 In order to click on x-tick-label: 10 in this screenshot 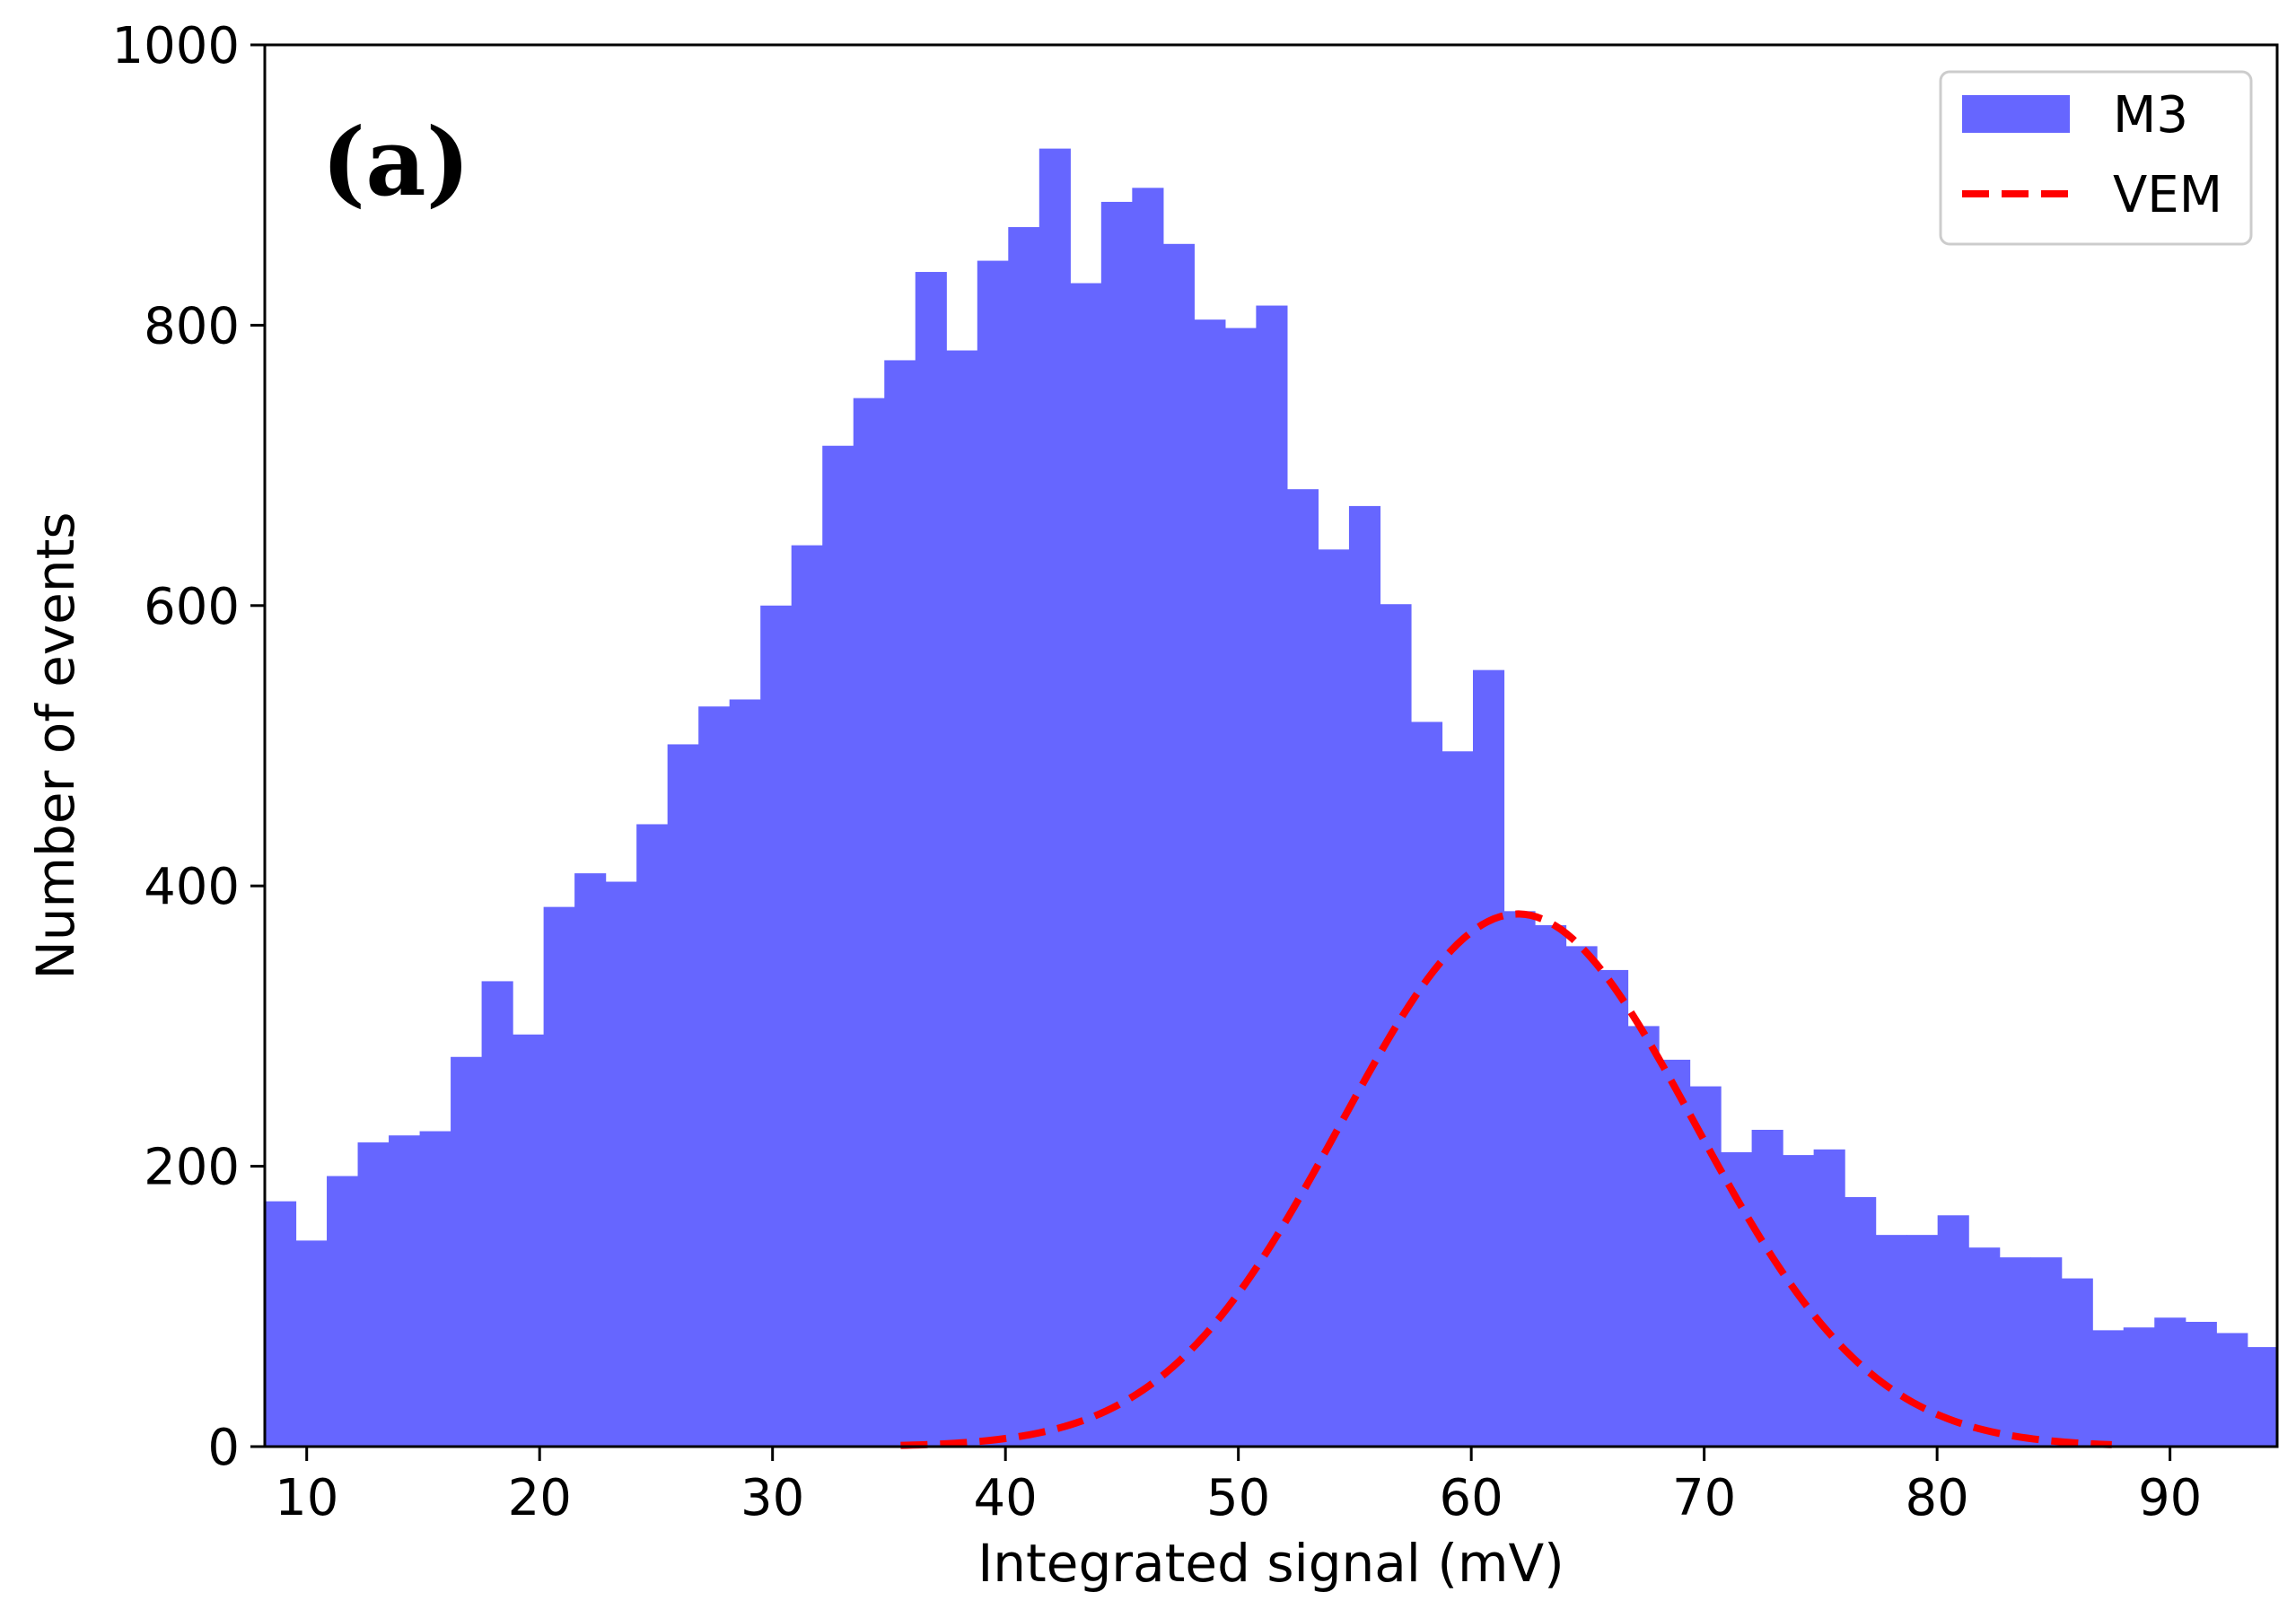, I will do `click(306, 1498)`.